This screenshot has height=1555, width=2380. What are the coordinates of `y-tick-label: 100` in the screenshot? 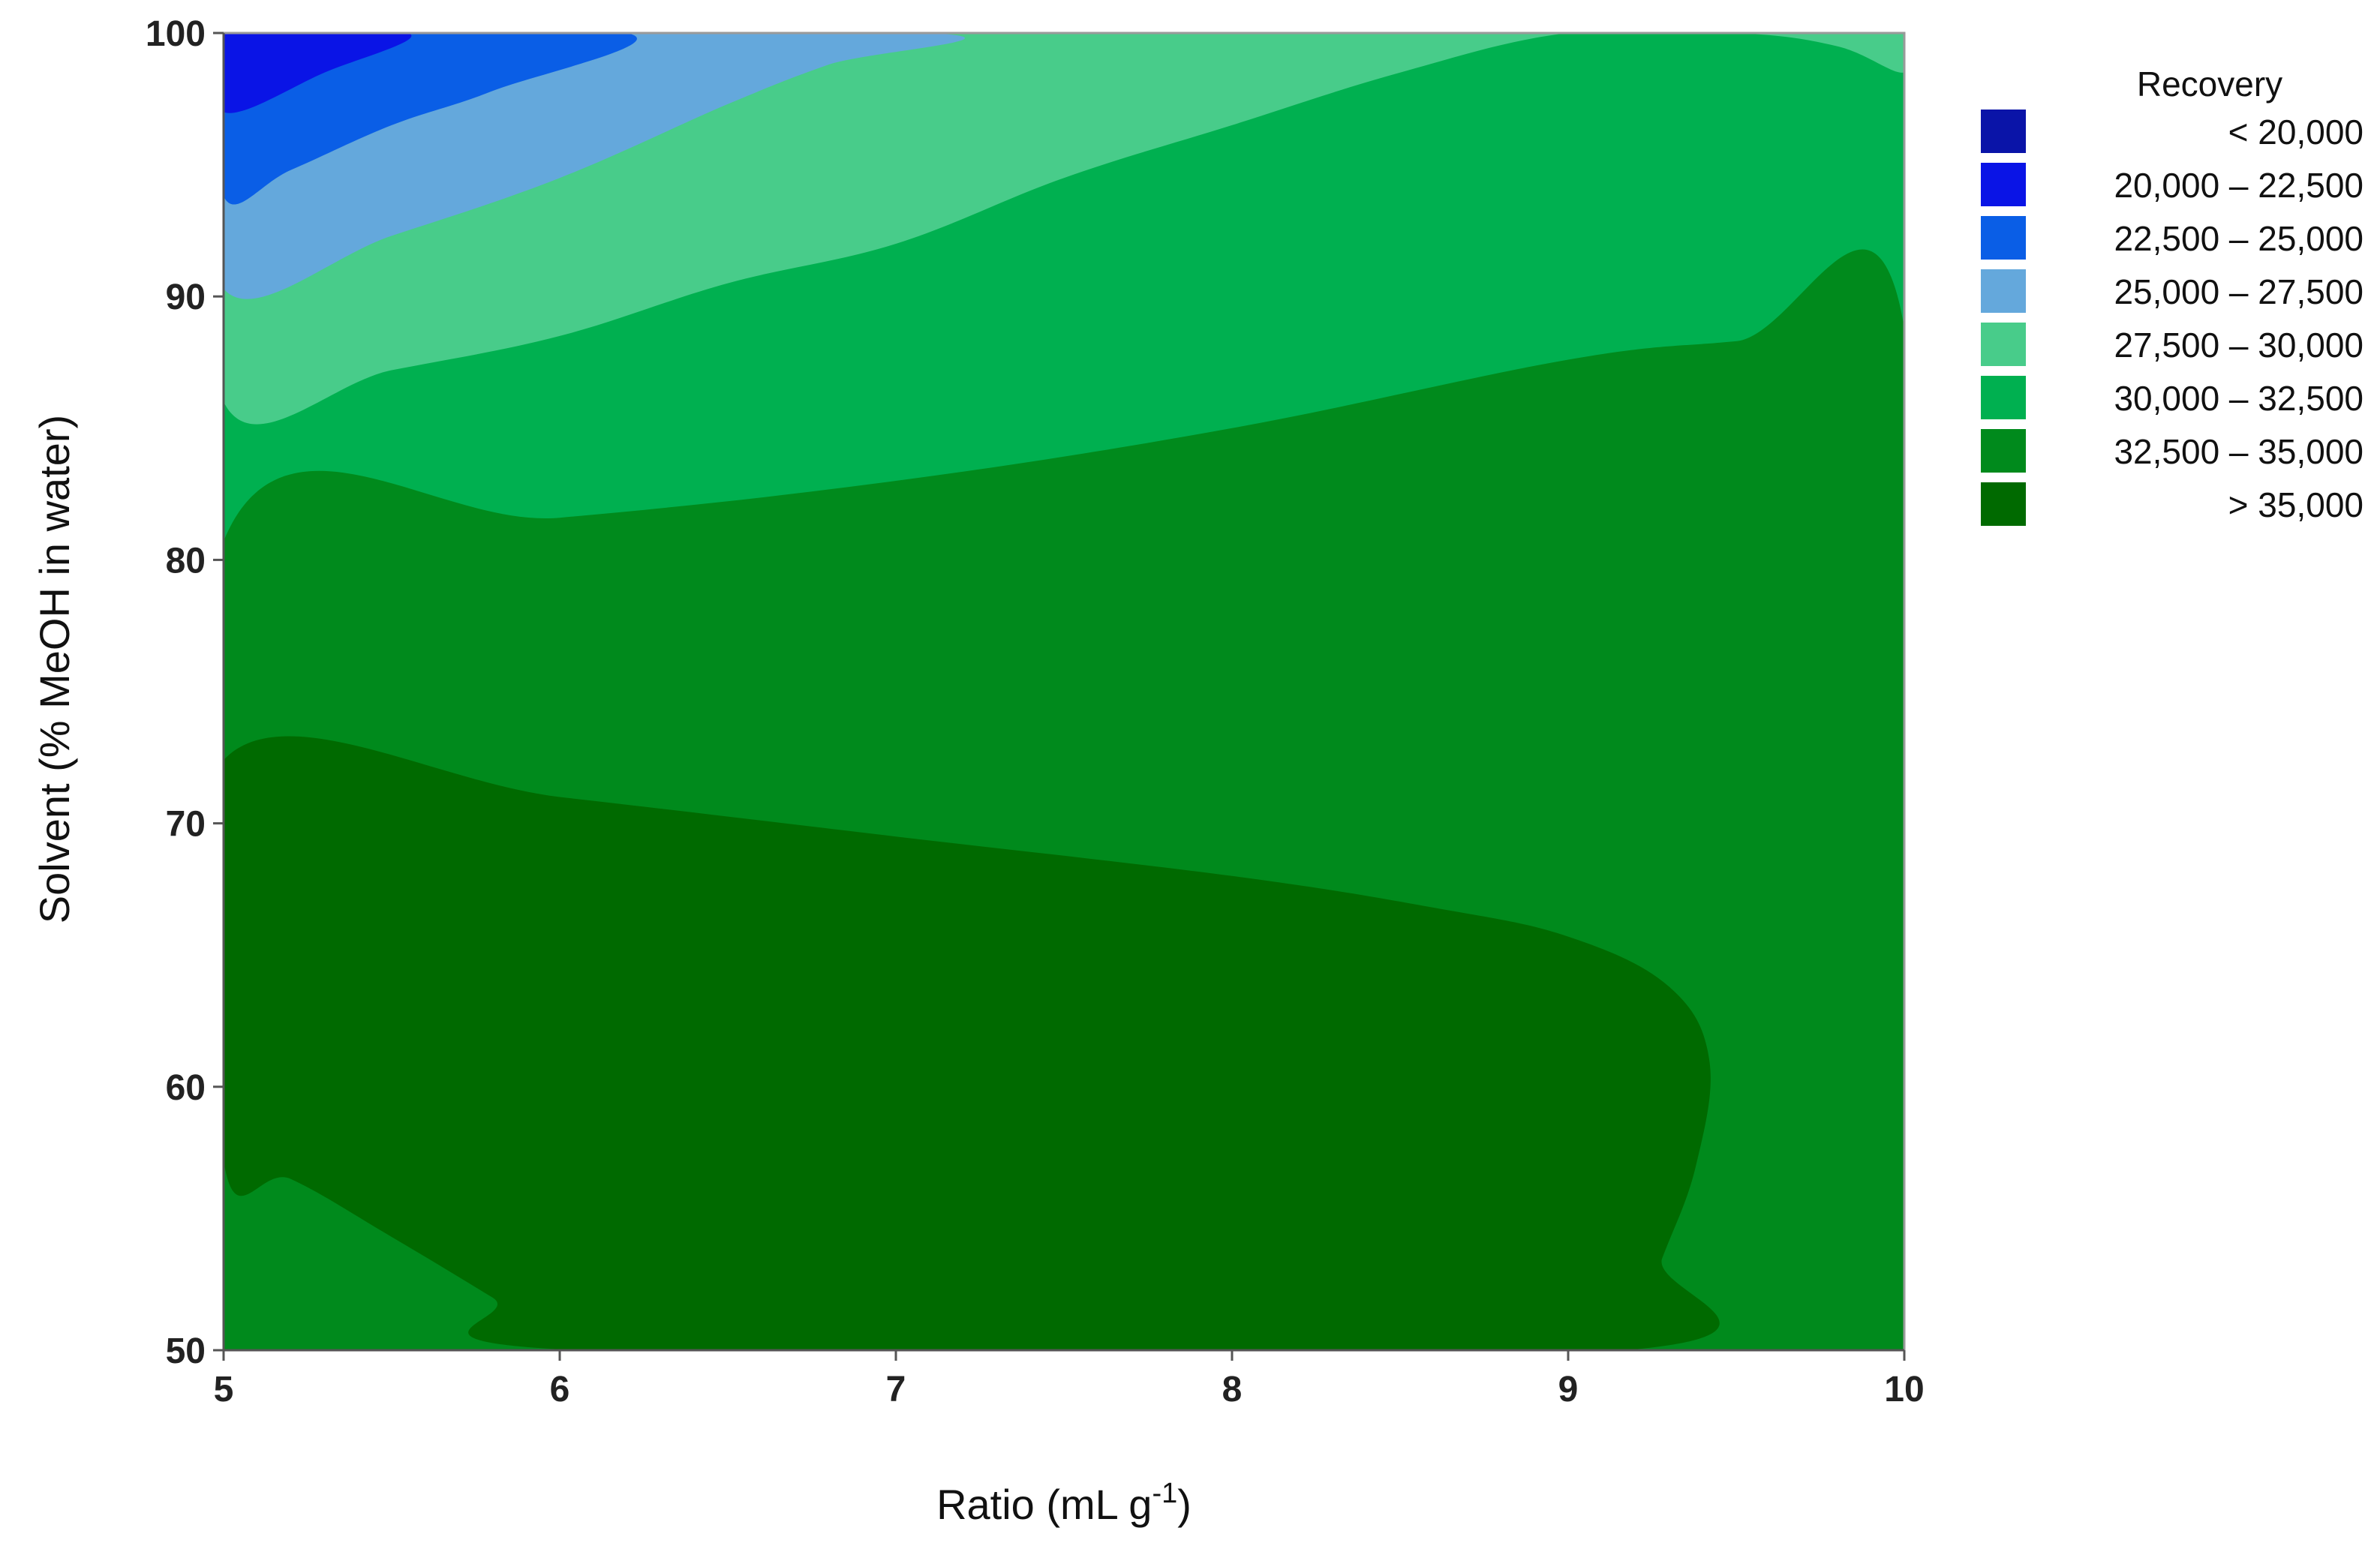 It's located at (176, 34).